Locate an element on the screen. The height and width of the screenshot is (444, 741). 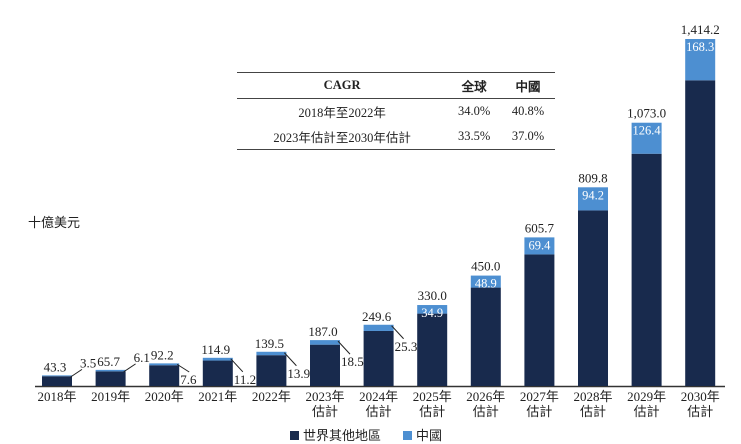
total-label: 92.2 is located at coordinates (162, 354).